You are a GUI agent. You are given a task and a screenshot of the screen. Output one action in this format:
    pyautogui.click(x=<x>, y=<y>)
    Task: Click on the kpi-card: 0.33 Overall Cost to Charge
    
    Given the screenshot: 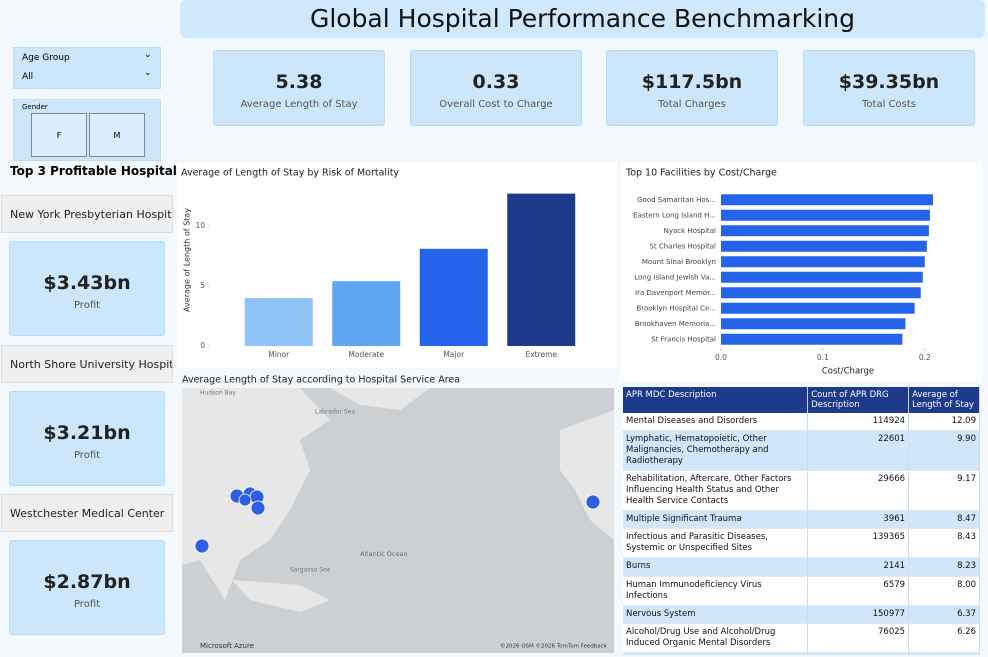 What is the action you would take?
    pyautogui.click(x=496, y=88)
    